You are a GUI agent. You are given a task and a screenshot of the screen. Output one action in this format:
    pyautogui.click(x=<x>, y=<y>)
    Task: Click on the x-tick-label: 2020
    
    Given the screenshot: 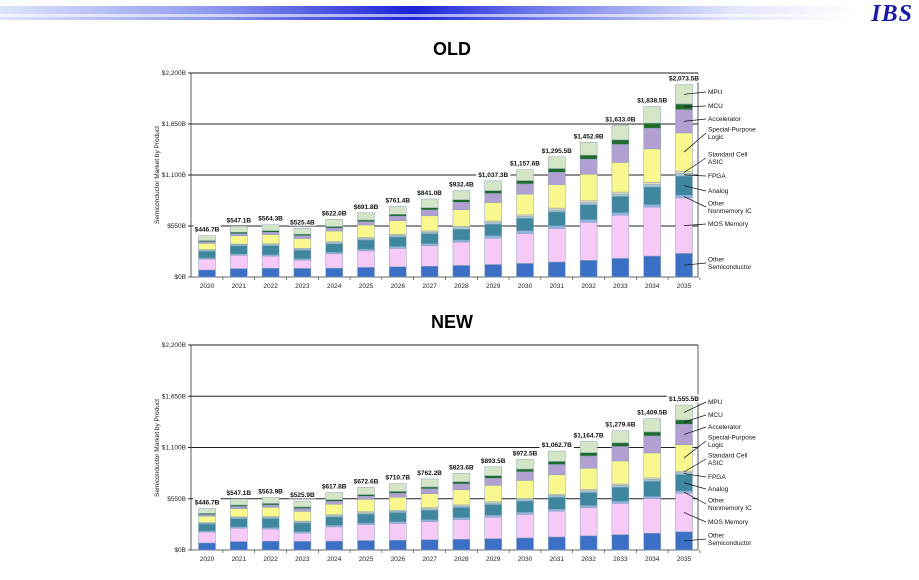 What is the action you would take?
    pyautogui.click(x=207, y=286)
    